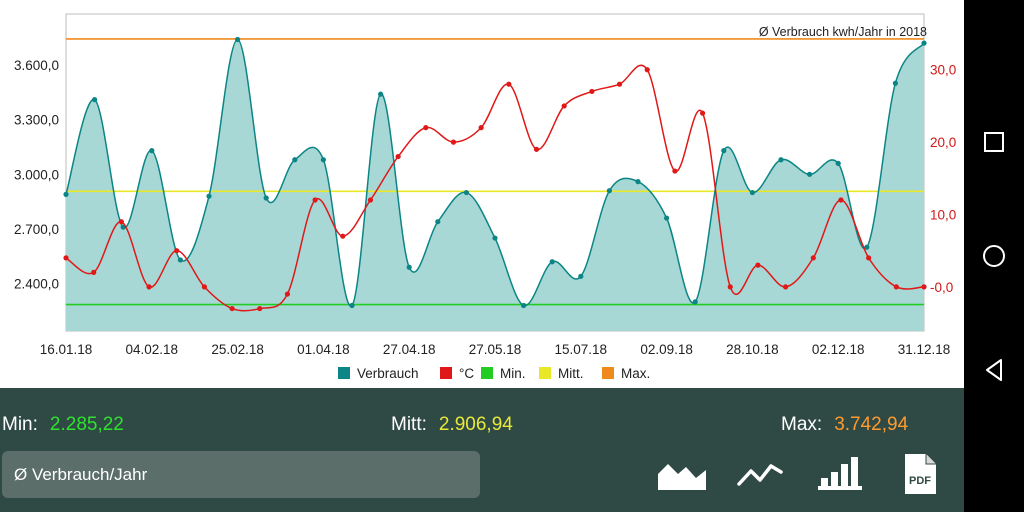 The image size is (1024, 512). Describe the element at coordinates (86, 424) in the screenshot. I see `min-value: 2.285,22` at that location.